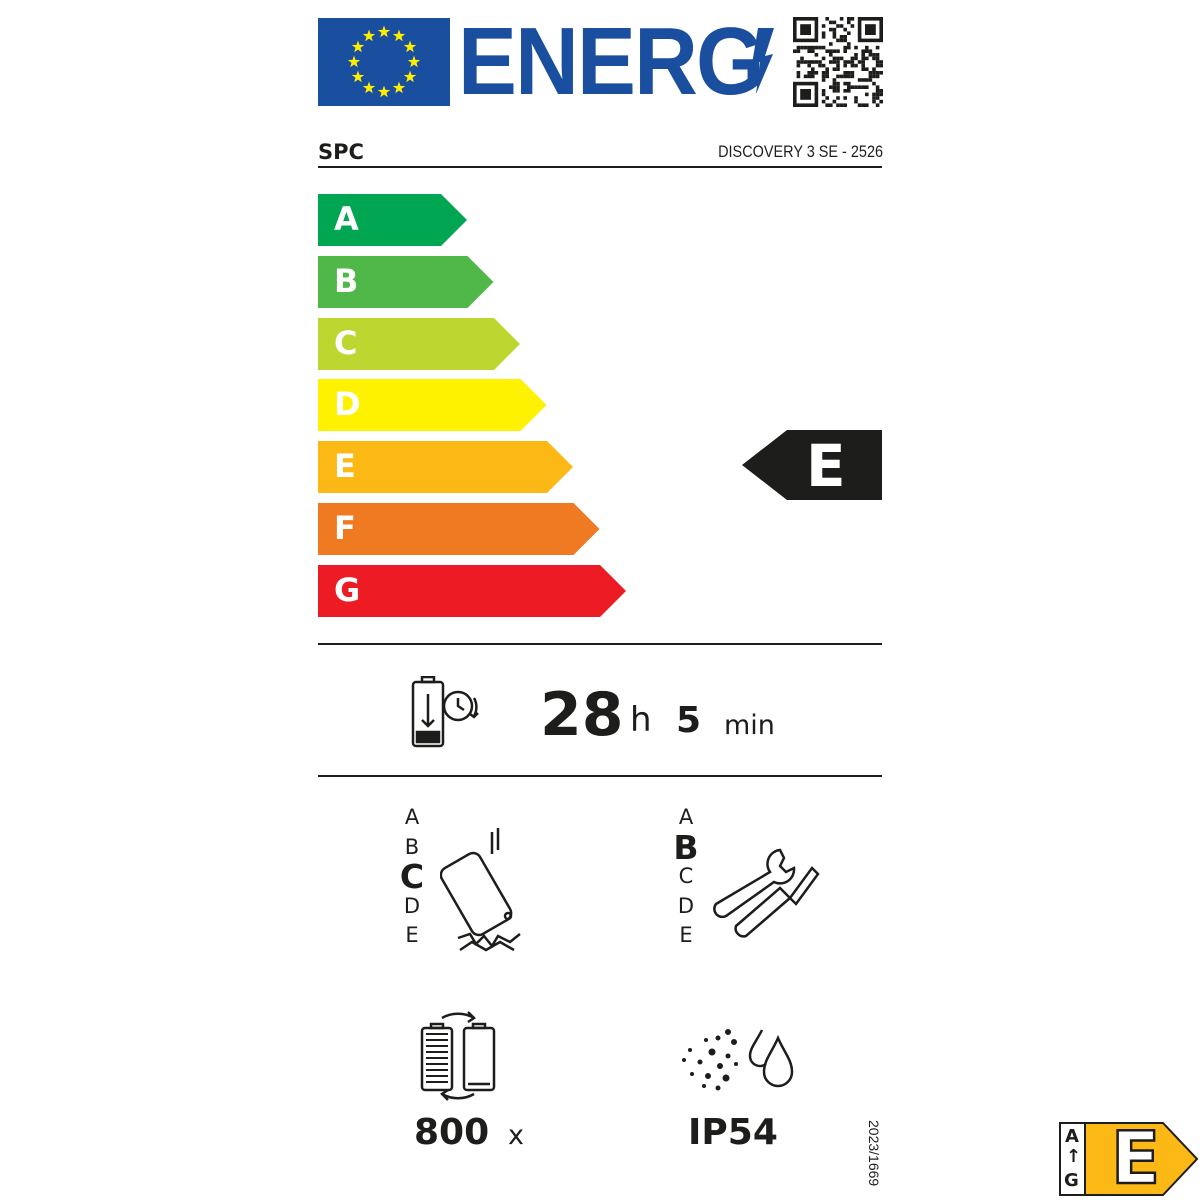 This screenshot has width=1200, height=1200. What do you see at coordinates (346, 280) in the screenshot?
I see `class-letter: B` at bounding box center [346, 280].